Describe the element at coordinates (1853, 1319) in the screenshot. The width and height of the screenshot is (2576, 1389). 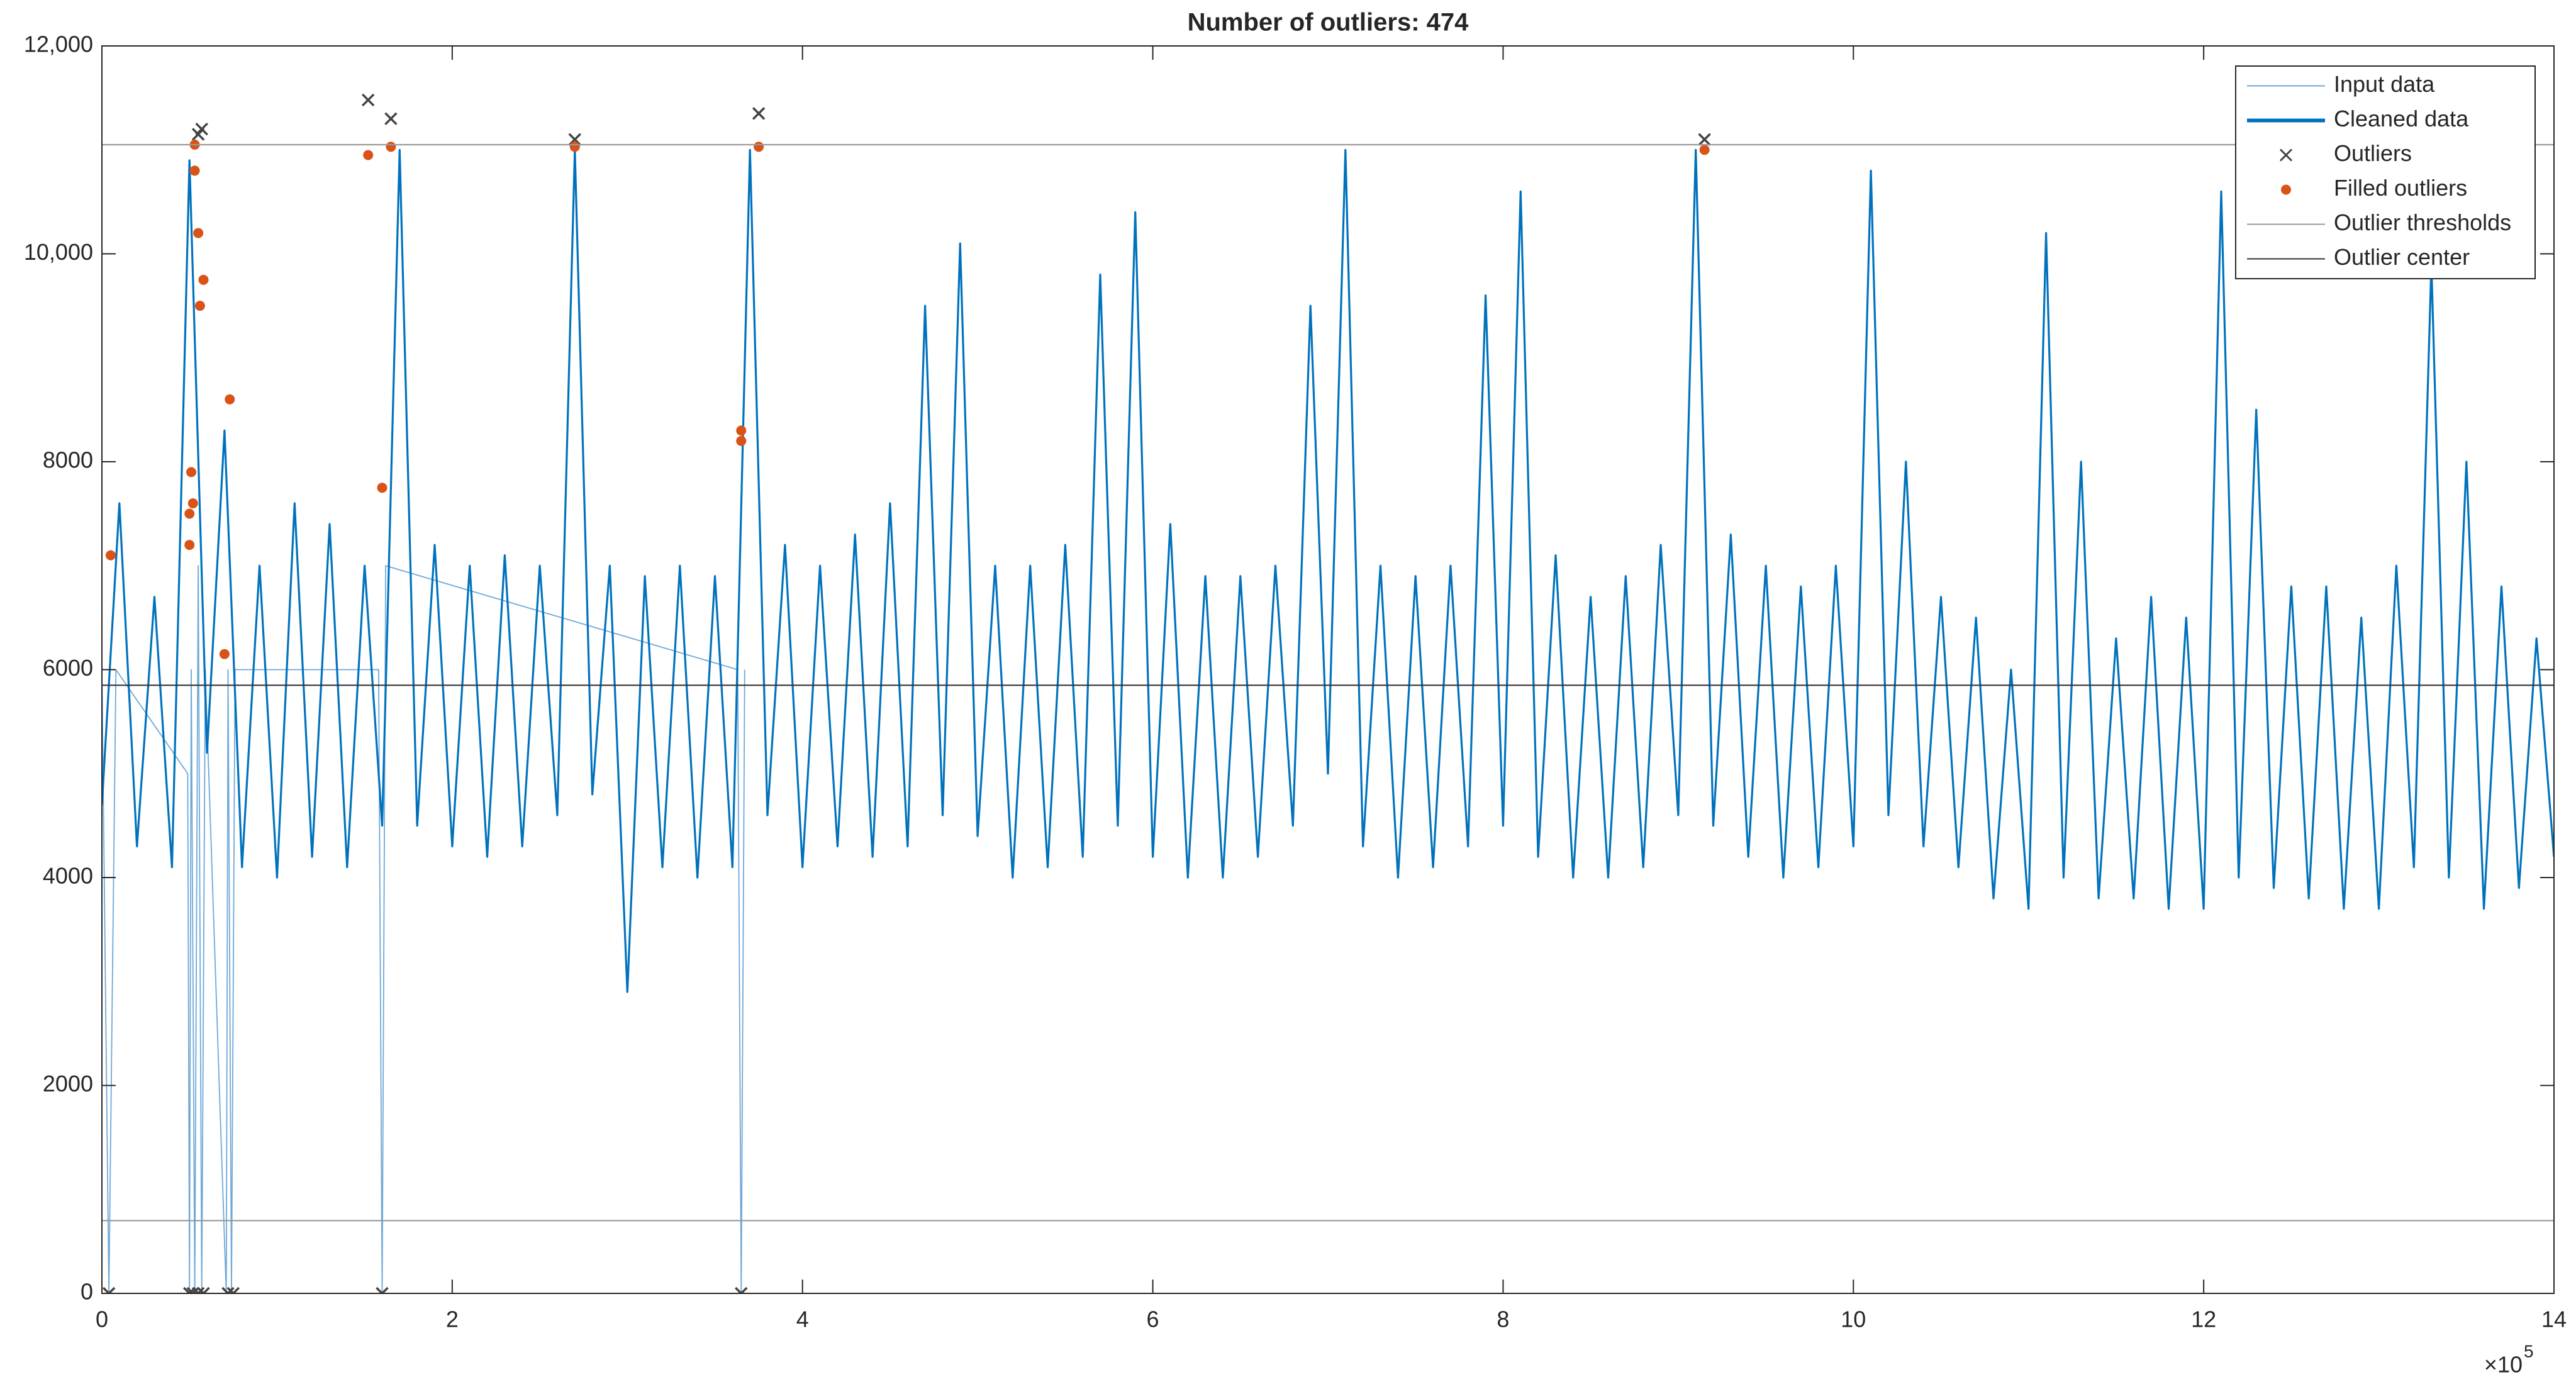
I see `x-tick-label: 10` at that location.